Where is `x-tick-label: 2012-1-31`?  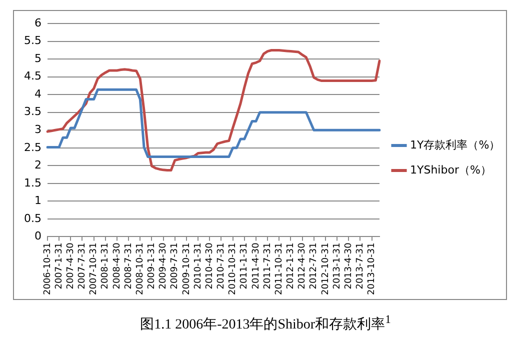
x-tick-label: 2012-1-31 is located at coordinates (291, 266).